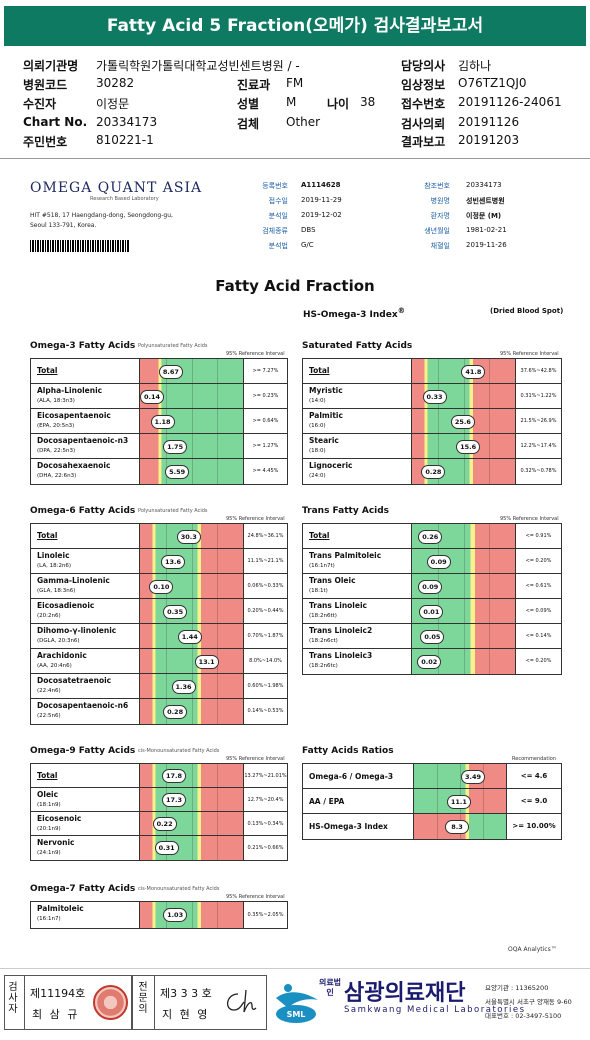 Image resolution: width=590 pixels, height=1040 pixels. I want to click on contact-line: 요양기관 : 11365200, so click(517, 988).